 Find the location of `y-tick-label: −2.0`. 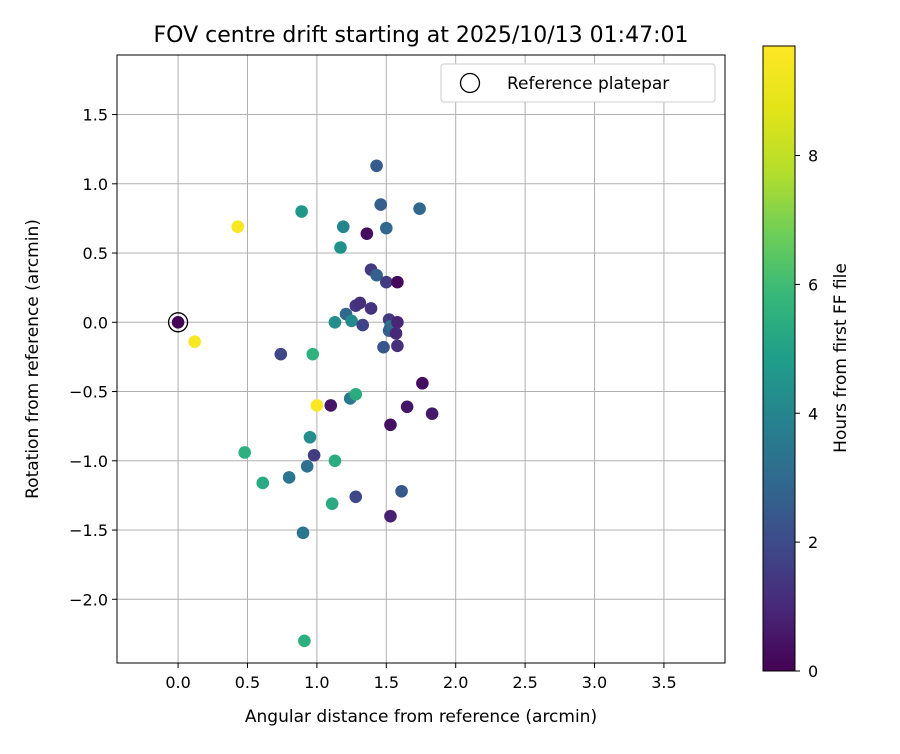

y-tick-label: −2.0 is located at coordinates (88, 599).